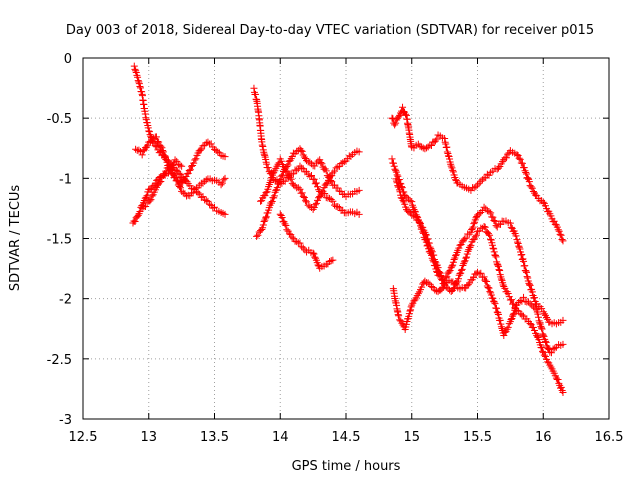 This screenshot has width=640, height=480. Describe the element at coordinates (214, 437) in the screenshot. I see `x-tick-label: 13.5` at that location.